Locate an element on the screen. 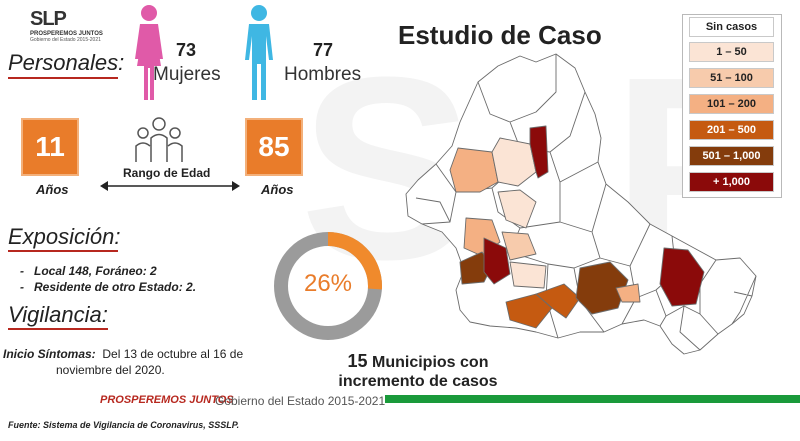 The image size is (800, 441). double-arrow-icon is located at coordinates (170, 186).